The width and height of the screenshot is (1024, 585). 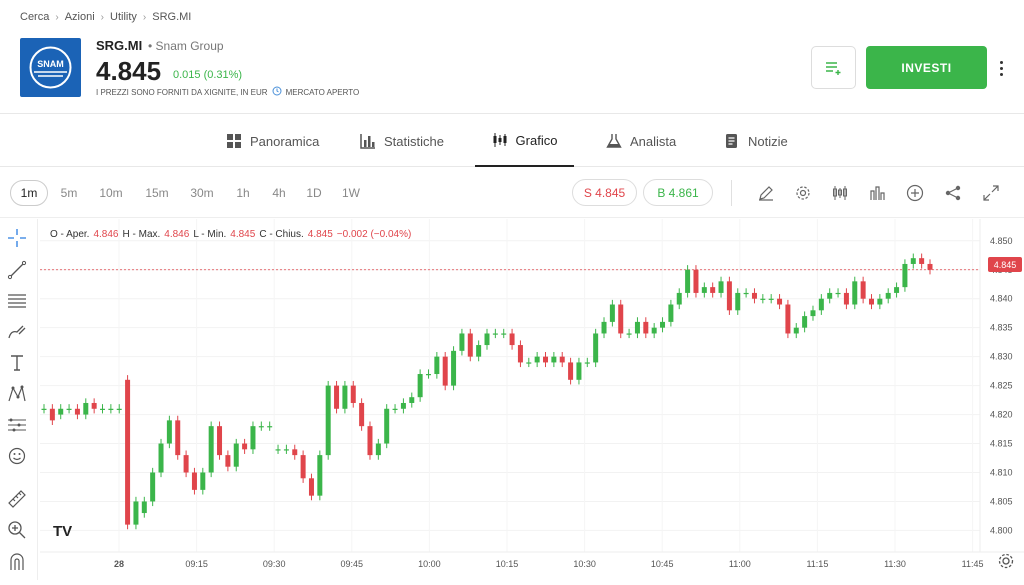 What do you see at coordinates (279, 193) in the screenshot?
I see `interval-4h: 4h` at bounding box center [279, 193].